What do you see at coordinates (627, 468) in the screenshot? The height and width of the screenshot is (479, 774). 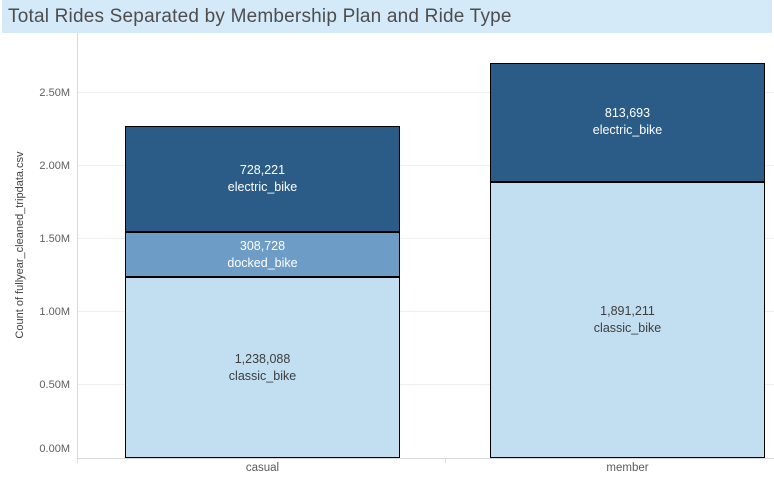 I see `x-axis-label-member: member` at bounding box center [627, 468].